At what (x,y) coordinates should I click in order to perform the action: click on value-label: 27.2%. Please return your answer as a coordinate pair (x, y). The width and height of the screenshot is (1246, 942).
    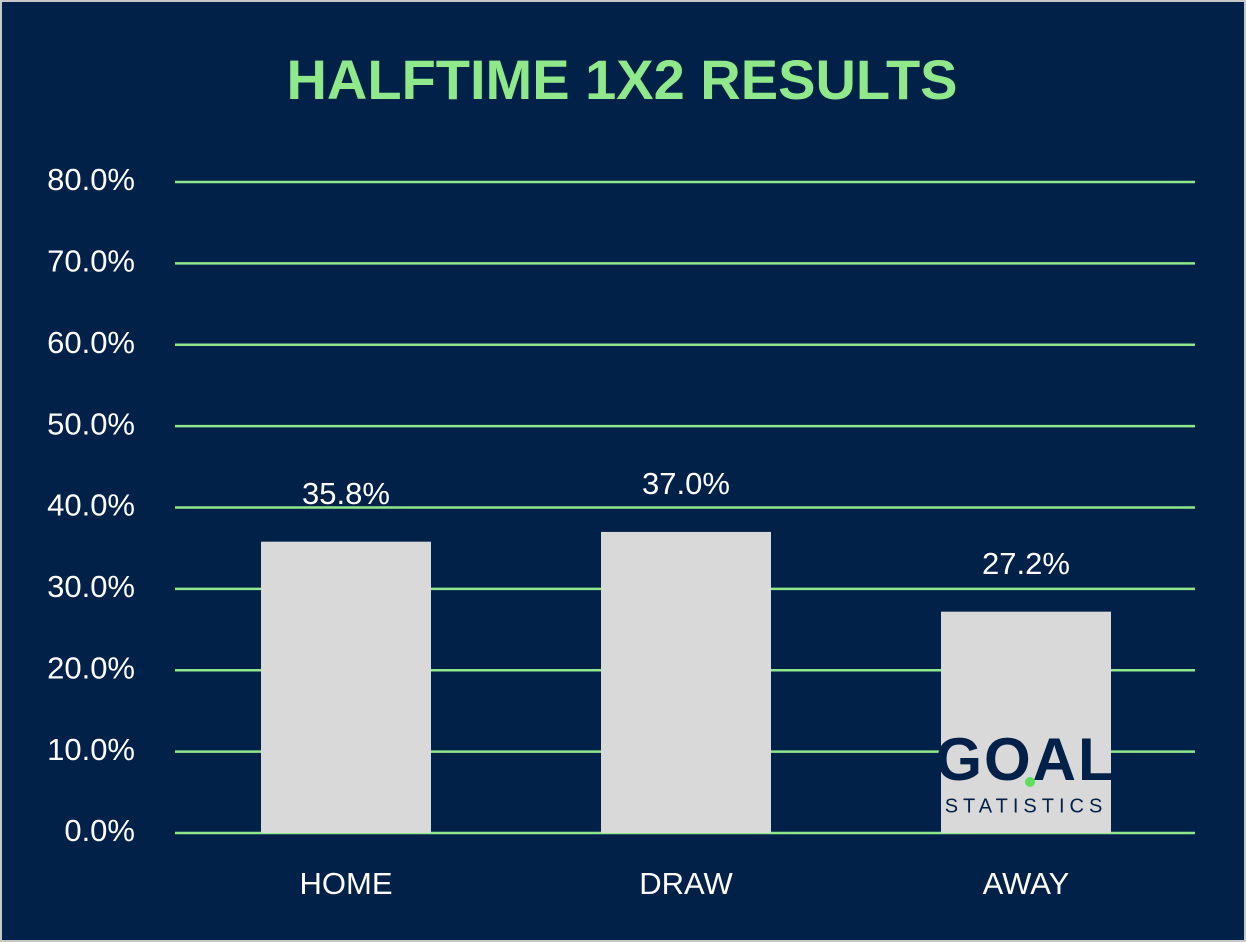
    Looking at the image, I should click on (1026, 563).